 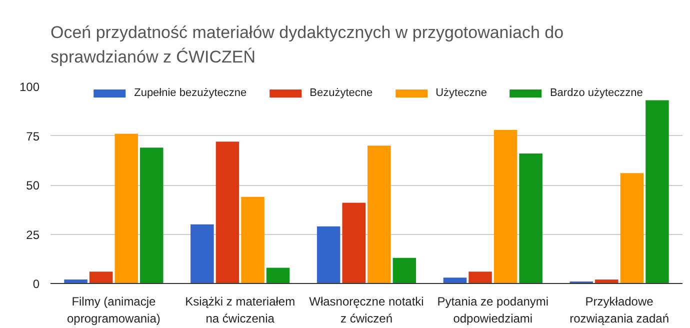 I want to click on x-tick-label: Filmy (animacje oprogramowania), so click(x=113, y=310).